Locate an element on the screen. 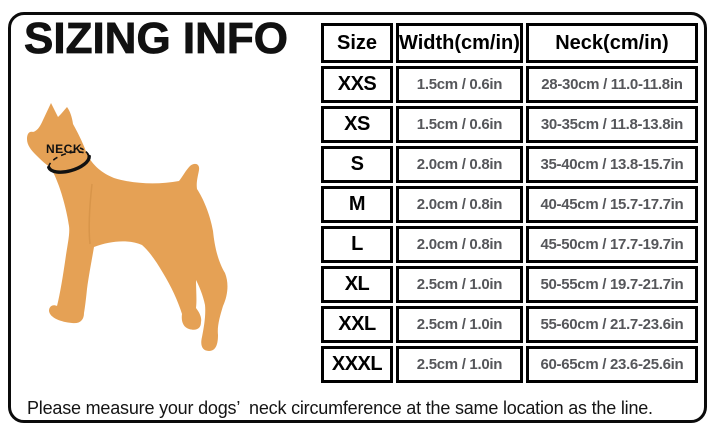 The height and width of the screenshot is (432, 720). shoulder-crease is located at coordinates (90, 214).